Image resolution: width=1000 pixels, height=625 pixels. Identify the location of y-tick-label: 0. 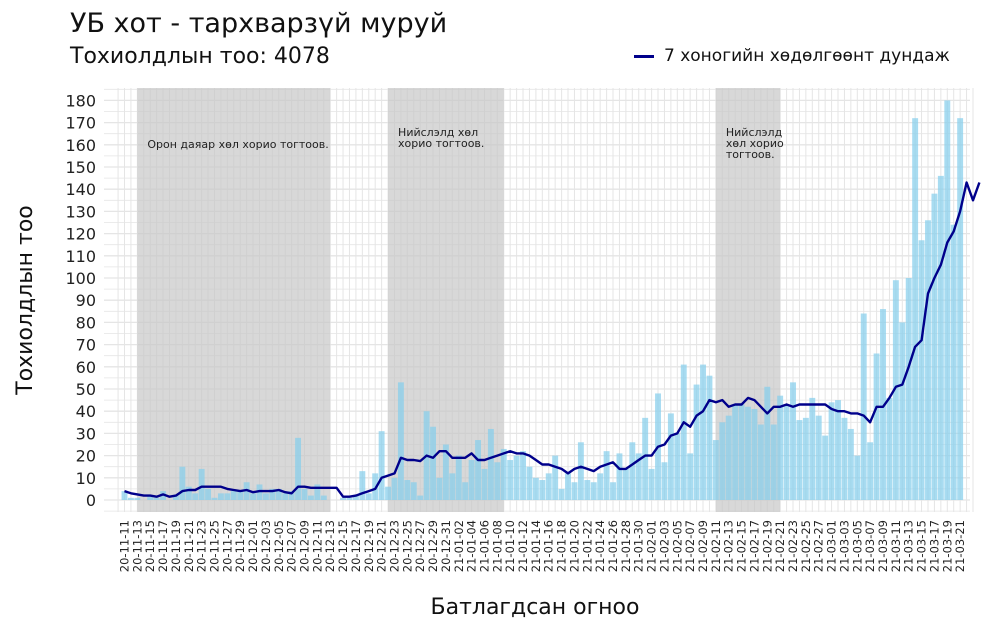
(91, 500).